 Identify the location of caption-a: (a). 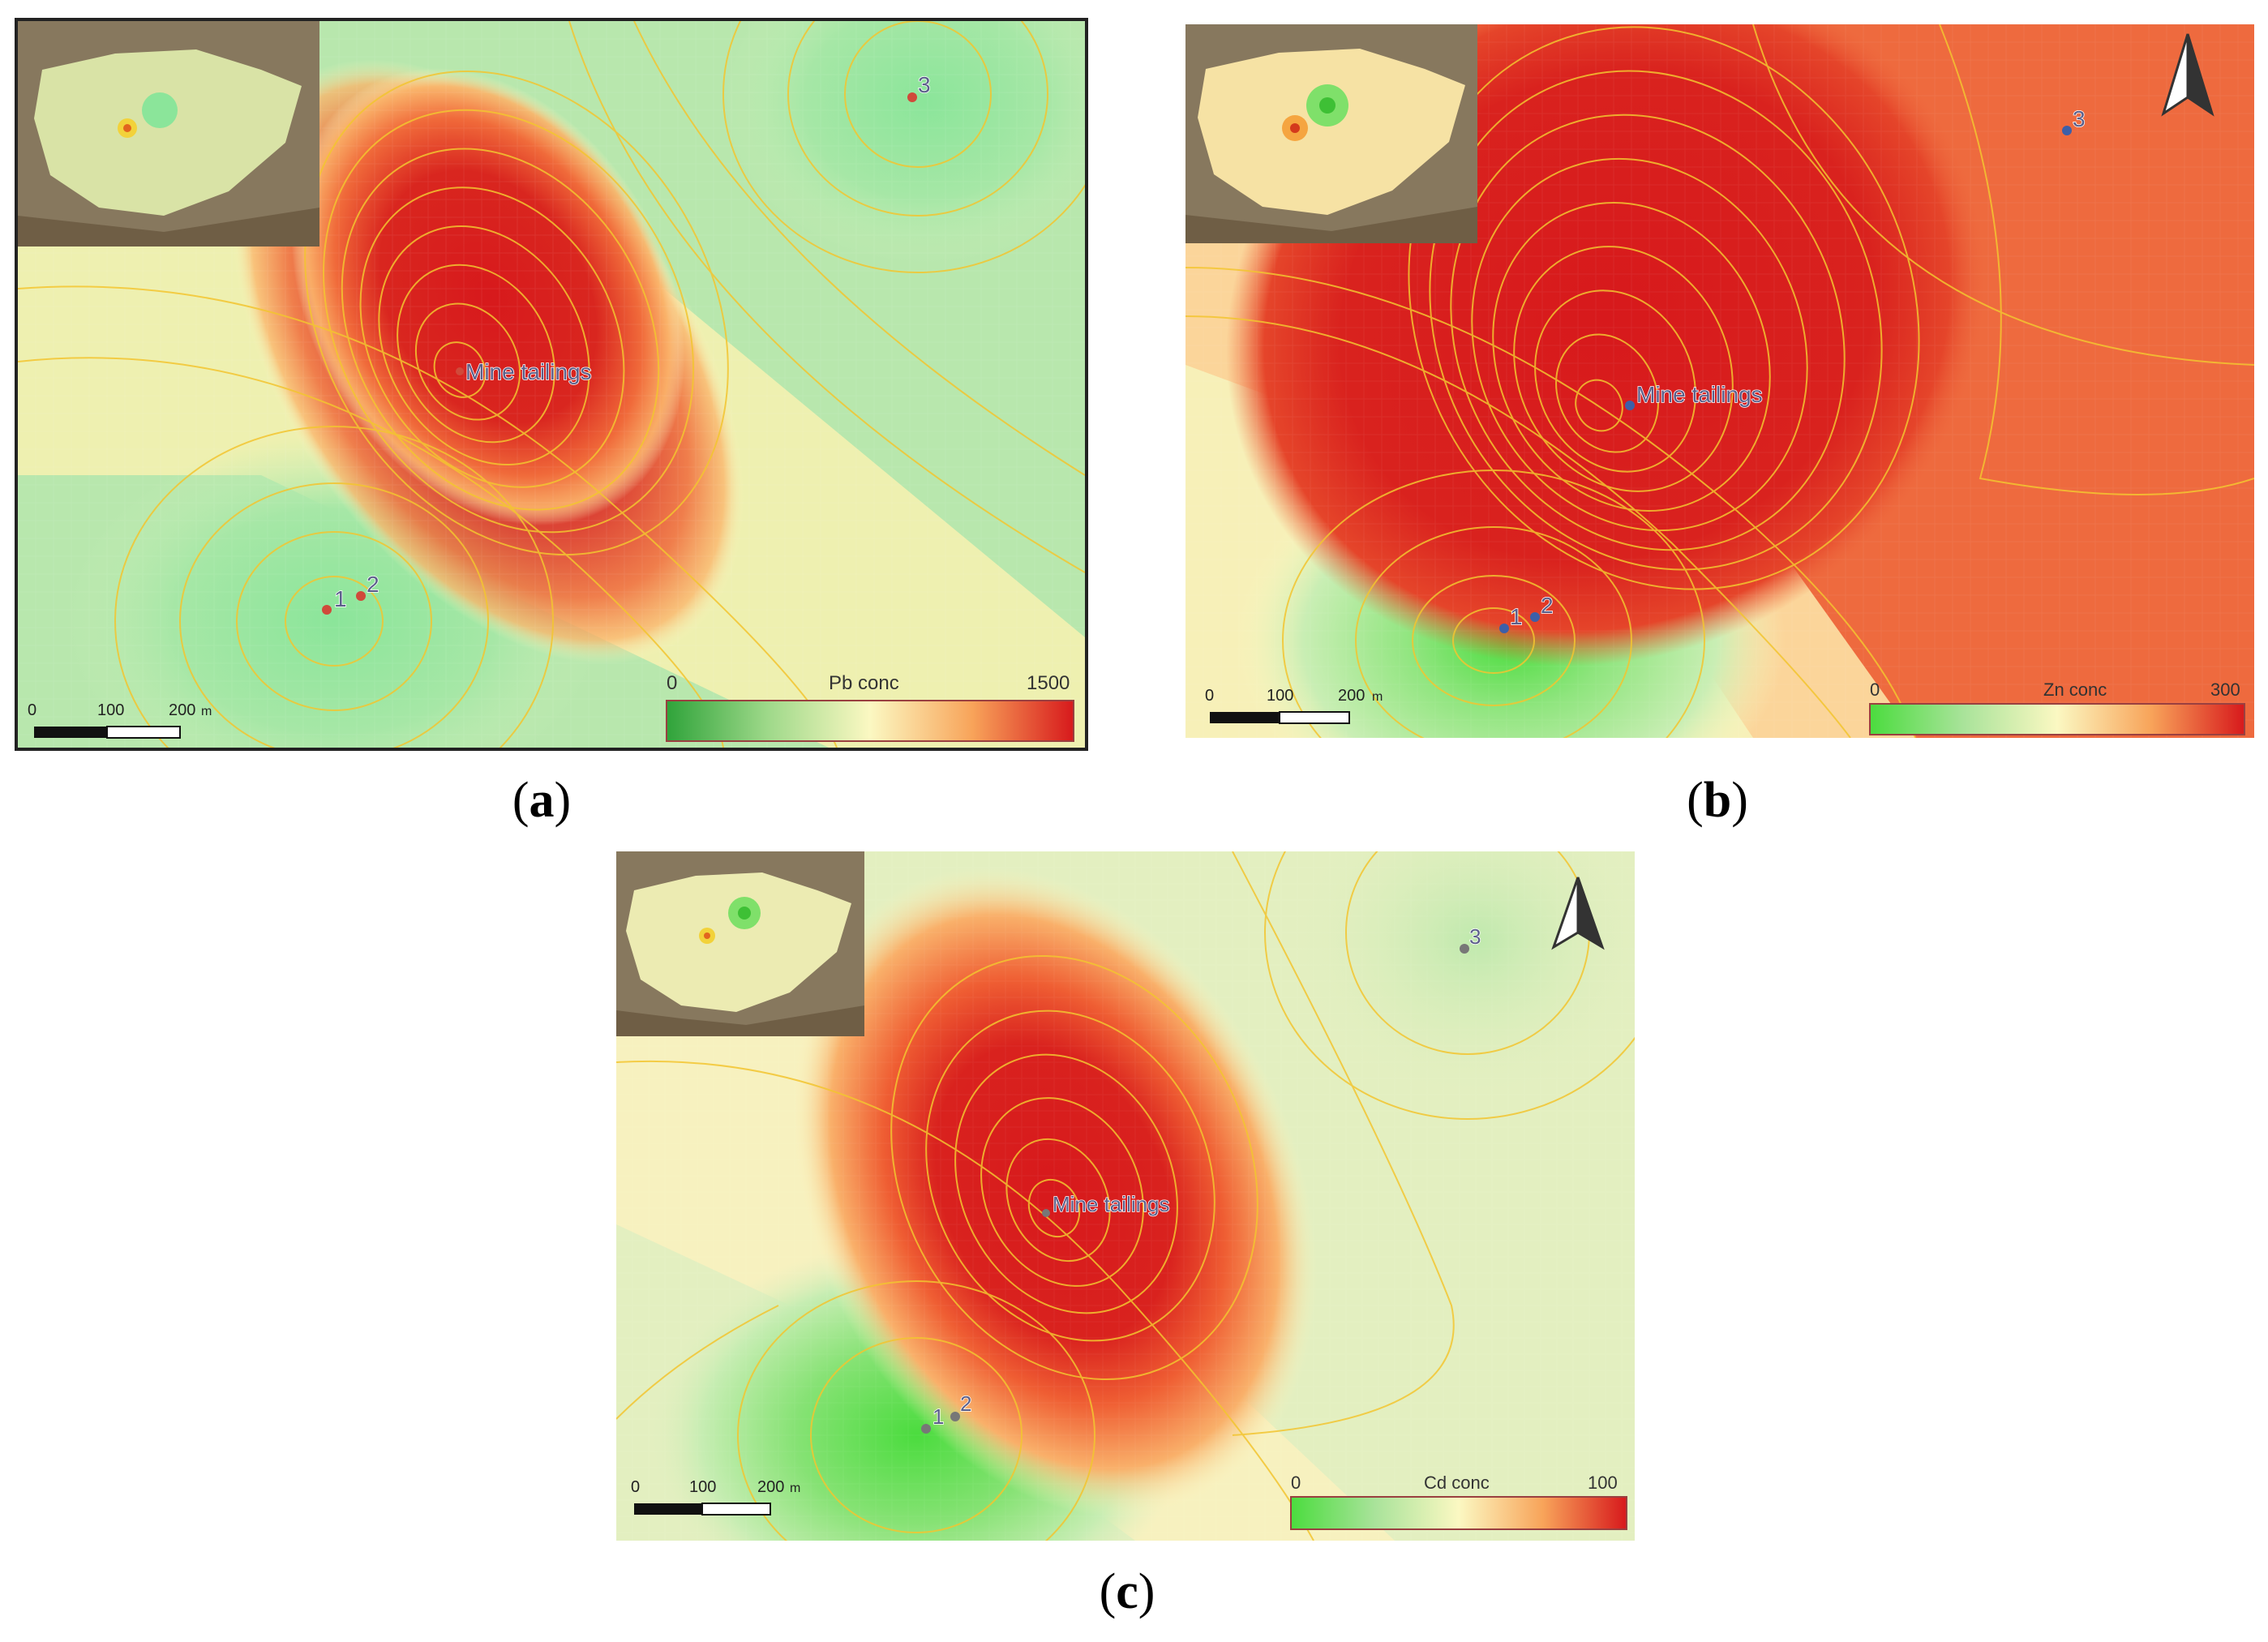
(542, 800).